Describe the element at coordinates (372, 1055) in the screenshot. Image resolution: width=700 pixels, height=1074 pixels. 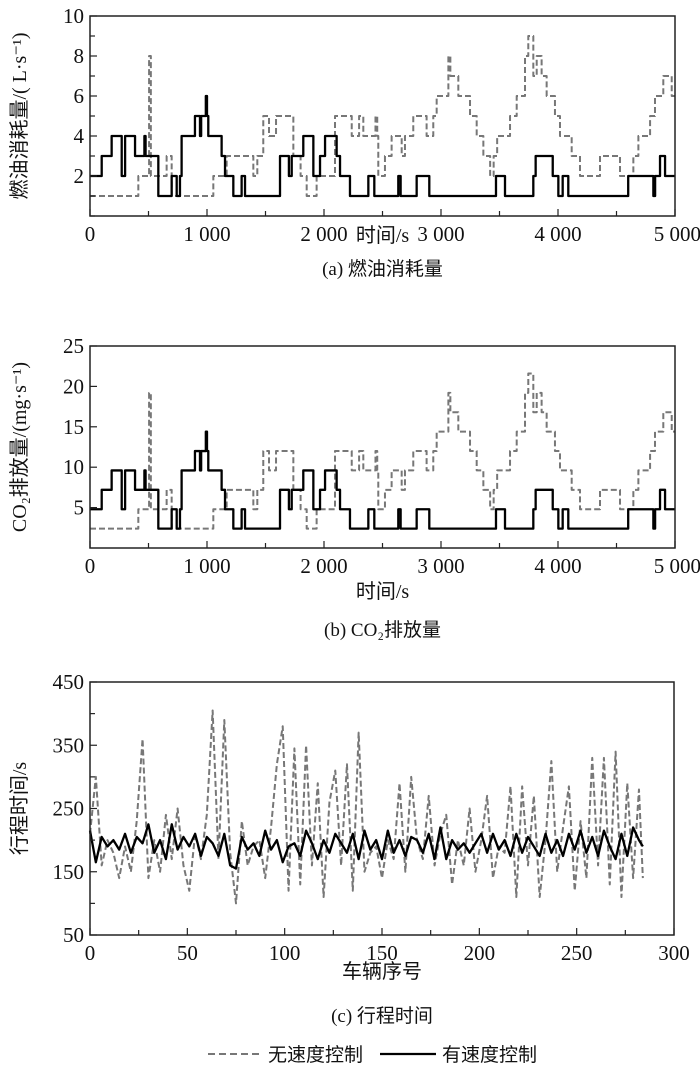
I see `legend: 无速度控制 有速度控制` at that location.